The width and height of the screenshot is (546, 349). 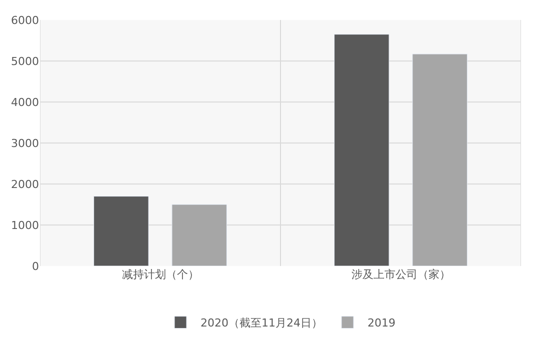 I want to click on y-tick-label: 0, so click(x=35, y=266).